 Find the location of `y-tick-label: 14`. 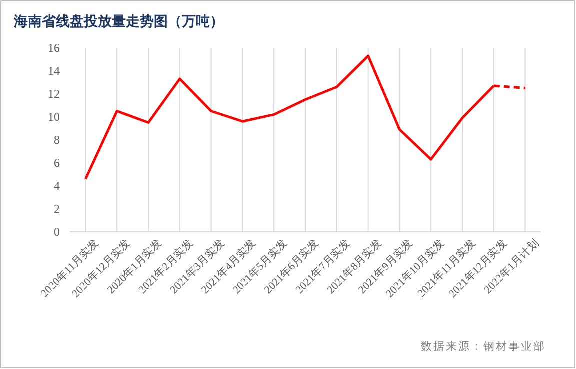

y-tick-label: 14 is located at coordinates (54, 71).